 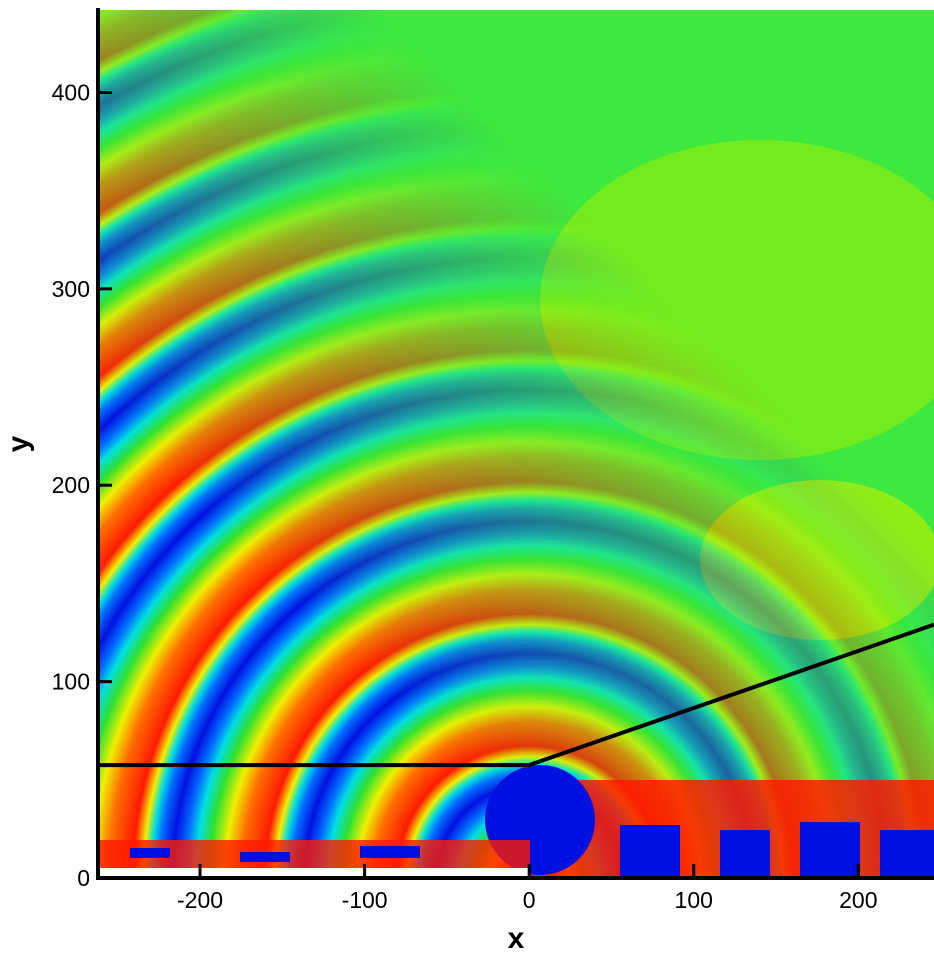 I want to click on y-axis-title: y, so click(x=18, y=443).